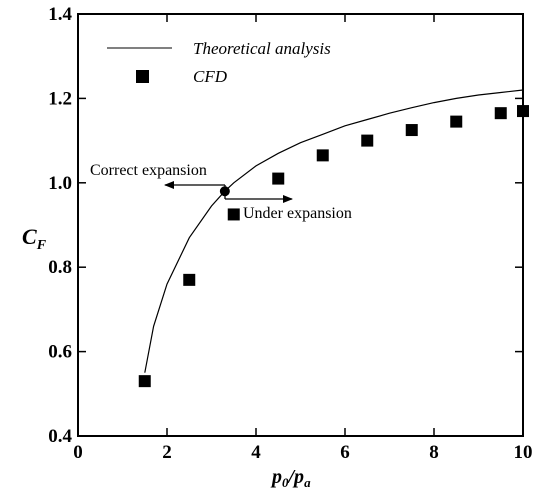  I want to click on annotations: Correct expansion Under expansion, so click(221, 192).